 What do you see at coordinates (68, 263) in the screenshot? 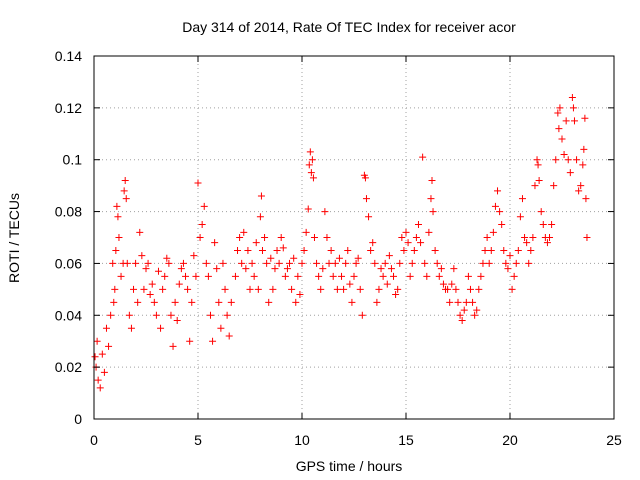
I see `y-tick-label: 0.06` at bounding box center [68, 263].